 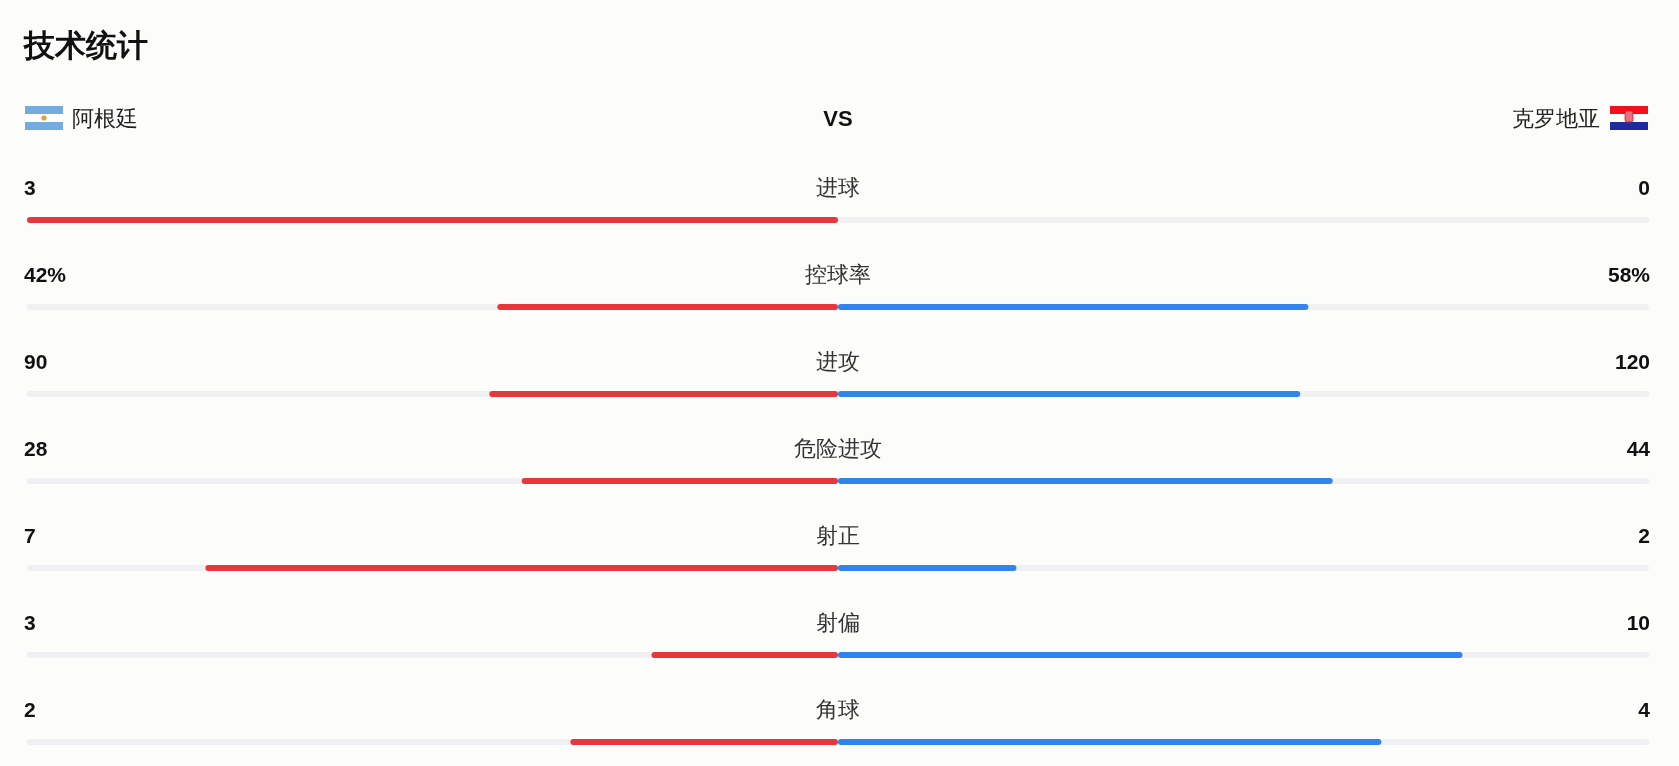 What do you see at coordinates (838, 274) in the screenshot?
I see `y-tick-label: 控球率` at bounding box center [838, 274].